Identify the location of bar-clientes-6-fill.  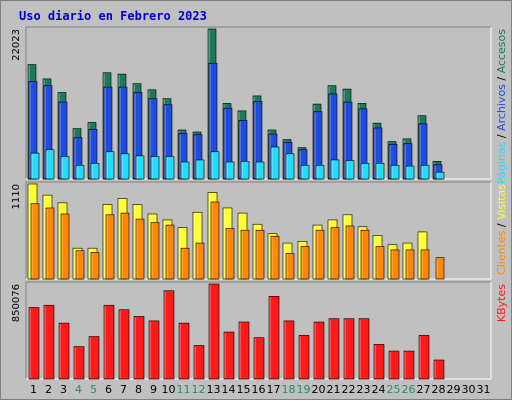
(110, 247).